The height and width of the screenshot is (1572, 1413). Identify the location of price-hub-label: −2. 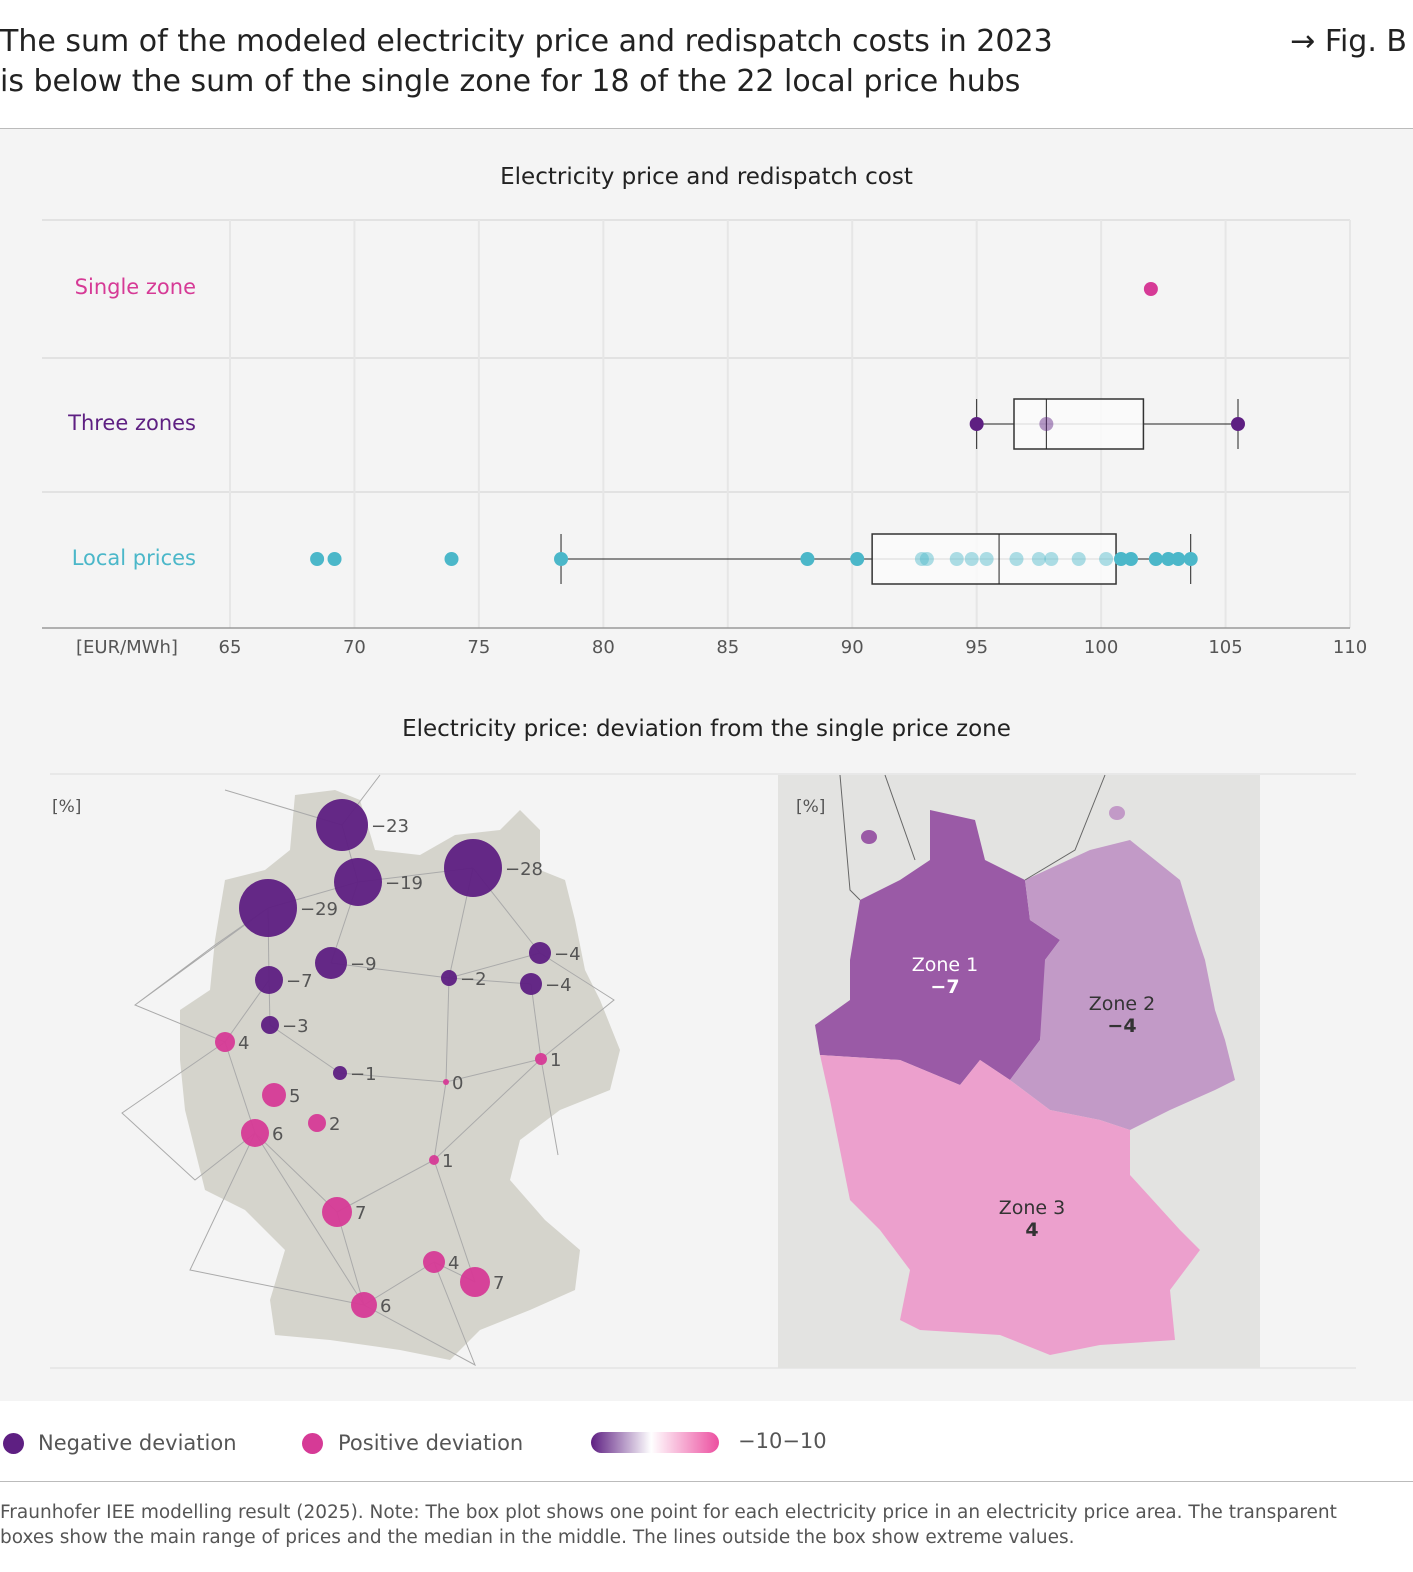
(473, 979).